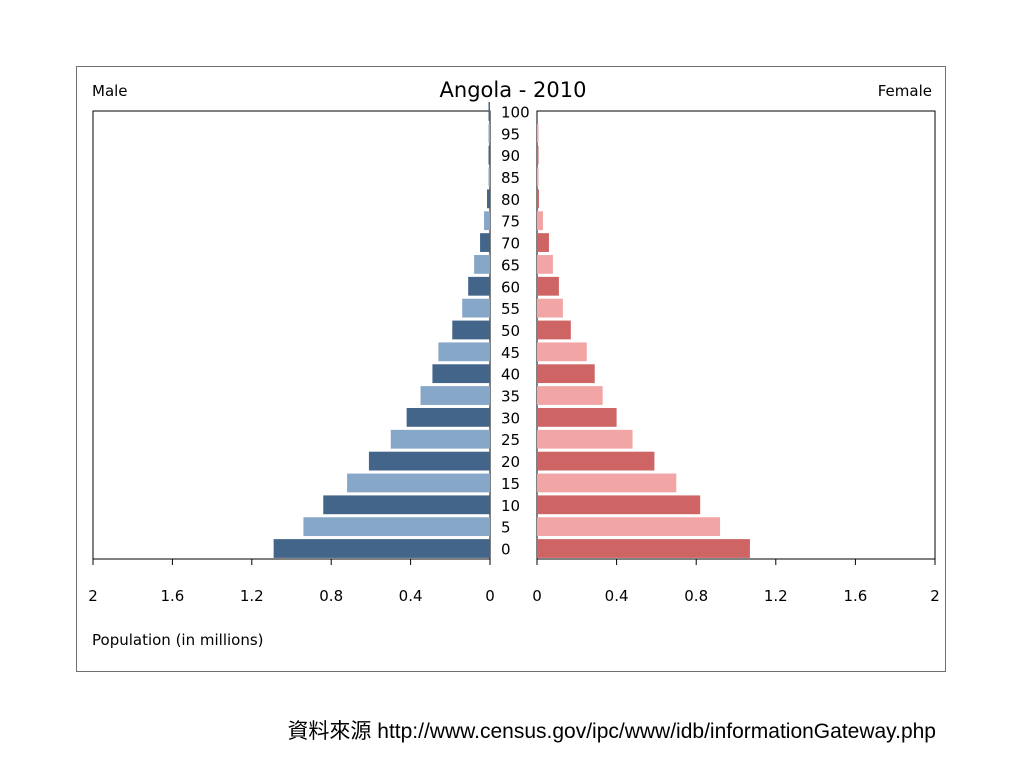 This screenshot has height=768, width=1024. Describe the element at coordinates (510, 331) in the screenshot. I see `age-label-50: 50` at that location.